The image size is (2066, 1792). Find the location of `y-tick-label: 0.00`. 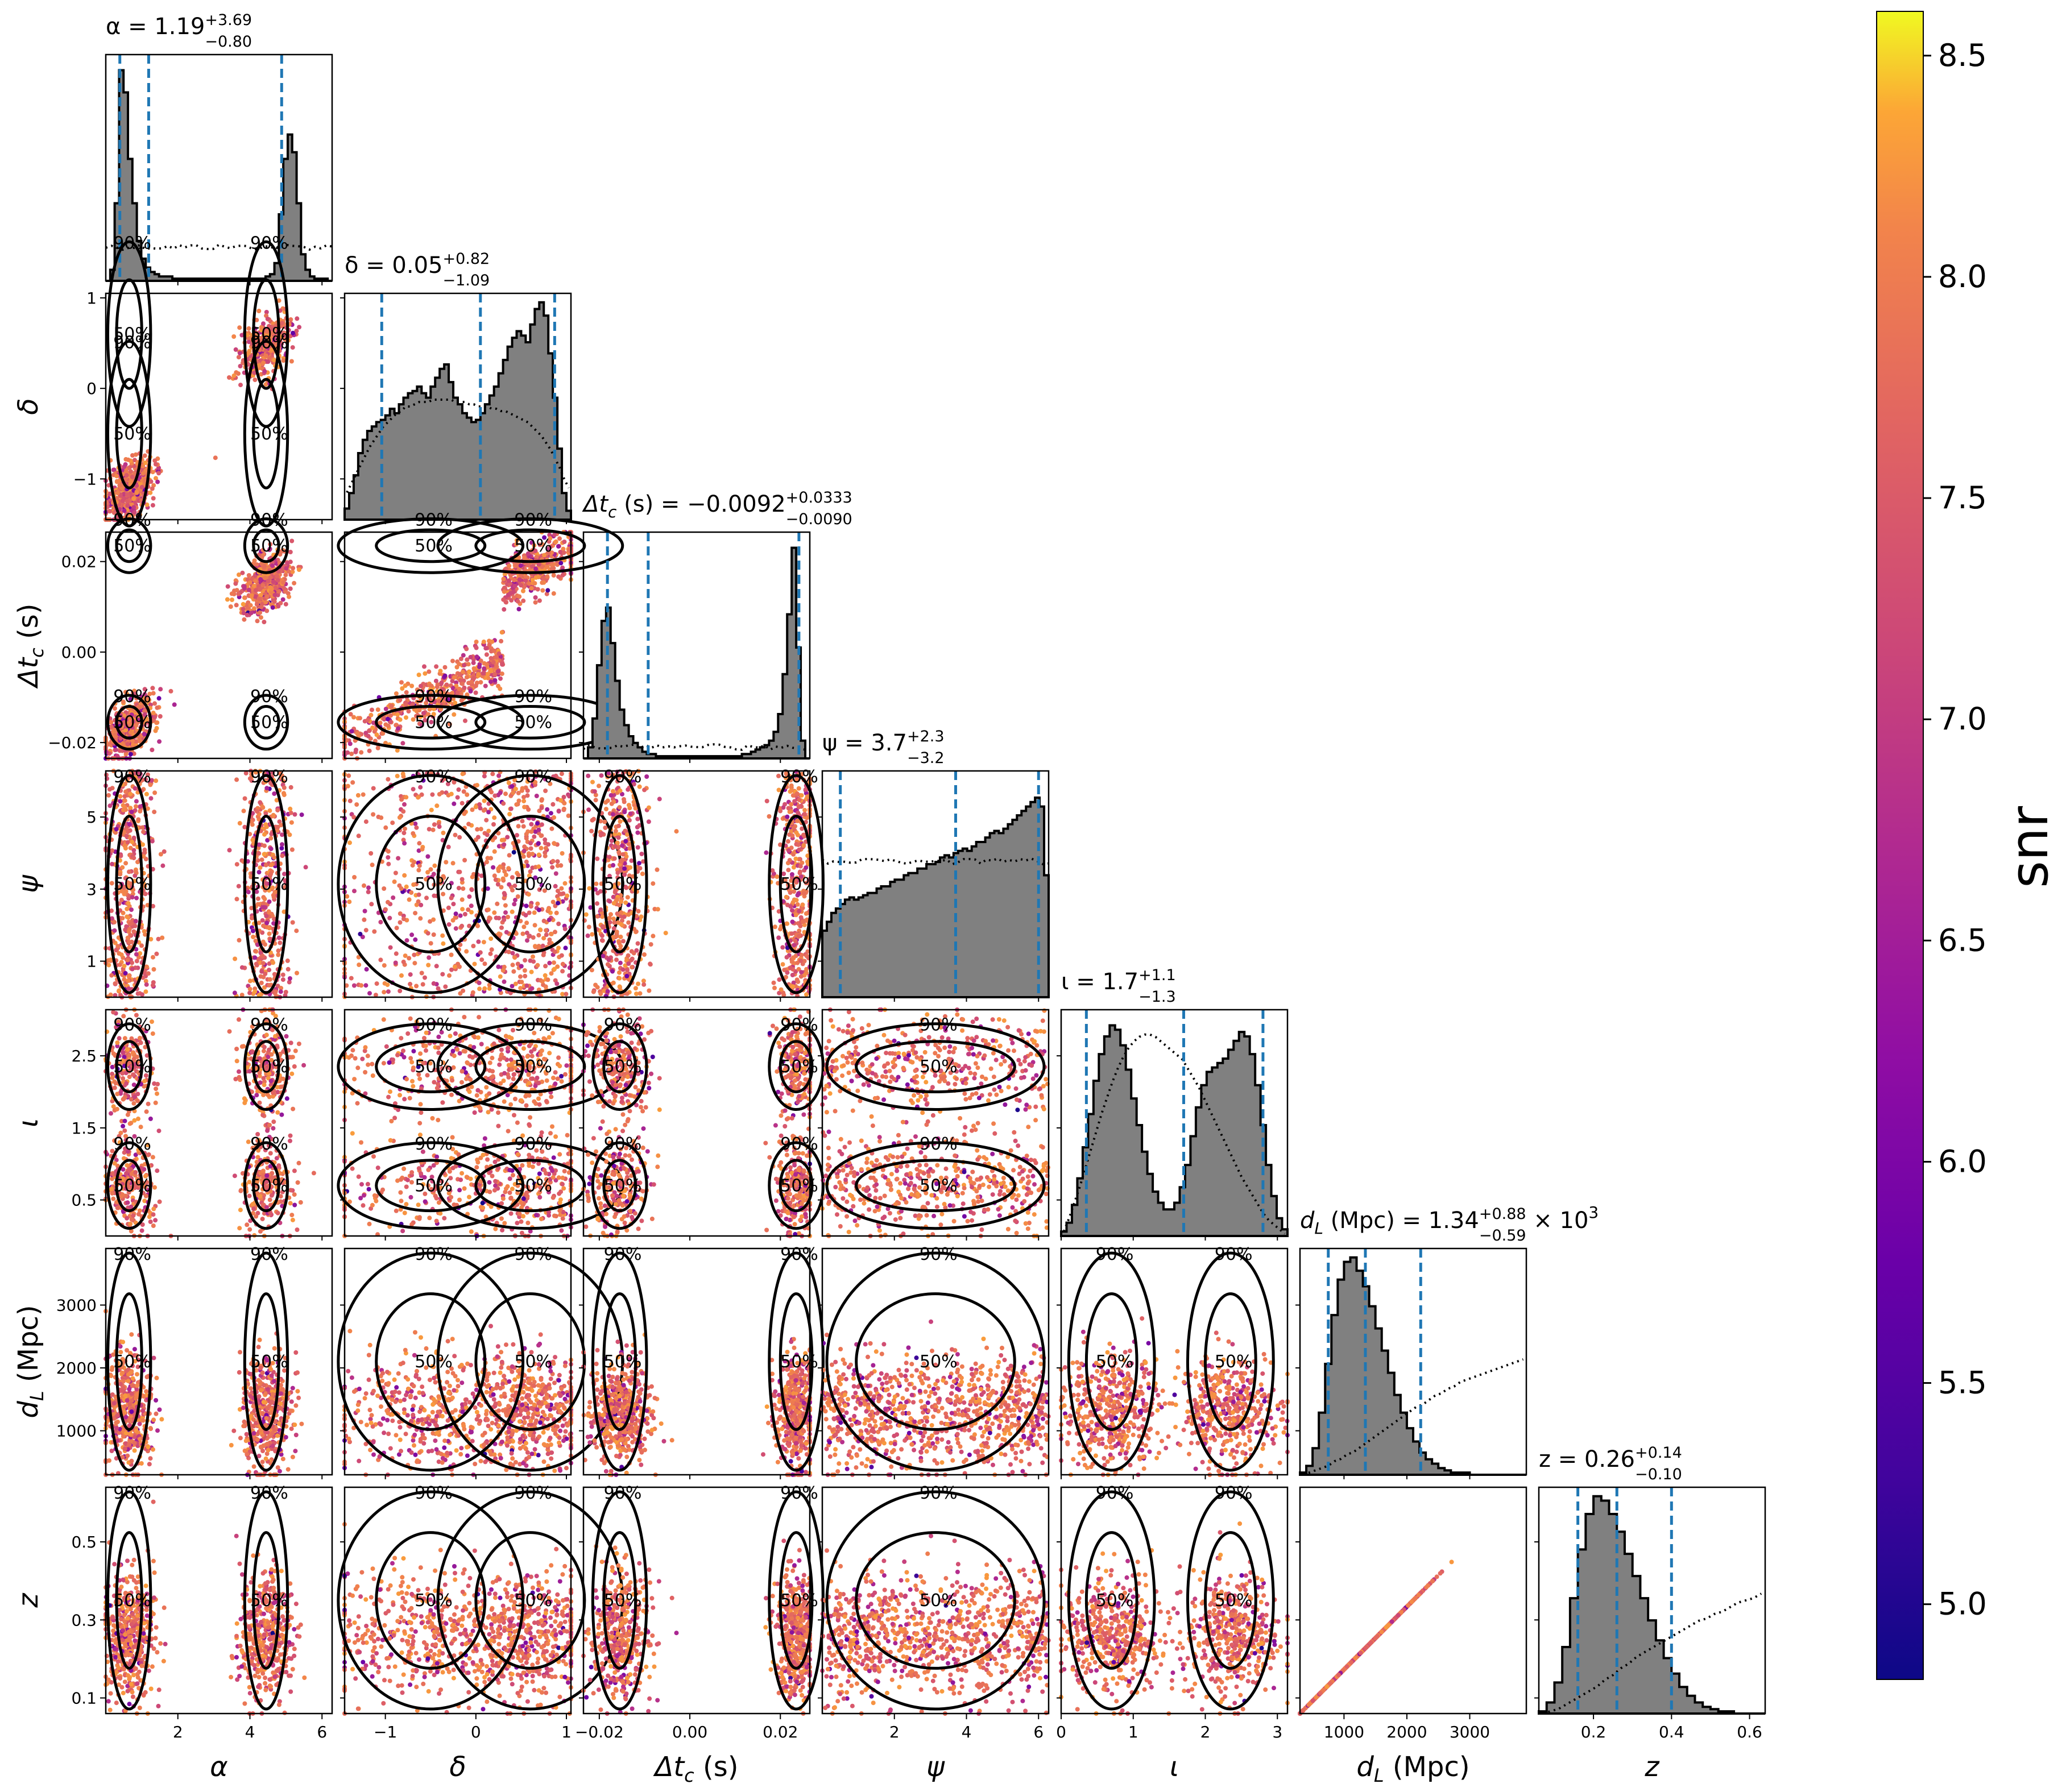

y-tick-label: 0.00 is located at coordinates (79, 653).